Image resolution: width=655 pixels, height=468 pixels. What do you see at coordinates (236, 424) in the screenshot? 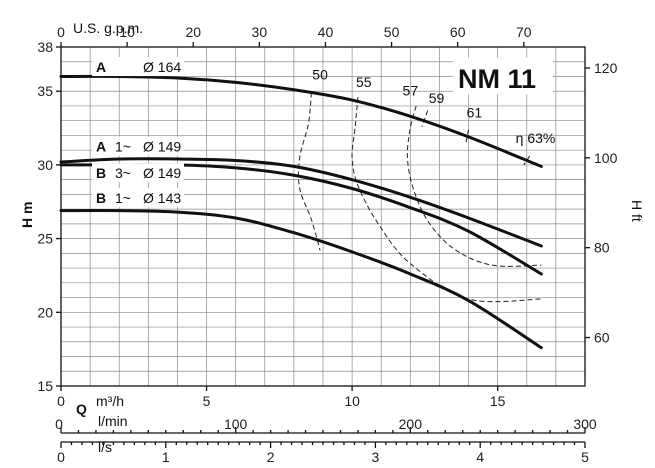
I see `lmin-tick-label: 100` at bounding box center [236, 424].